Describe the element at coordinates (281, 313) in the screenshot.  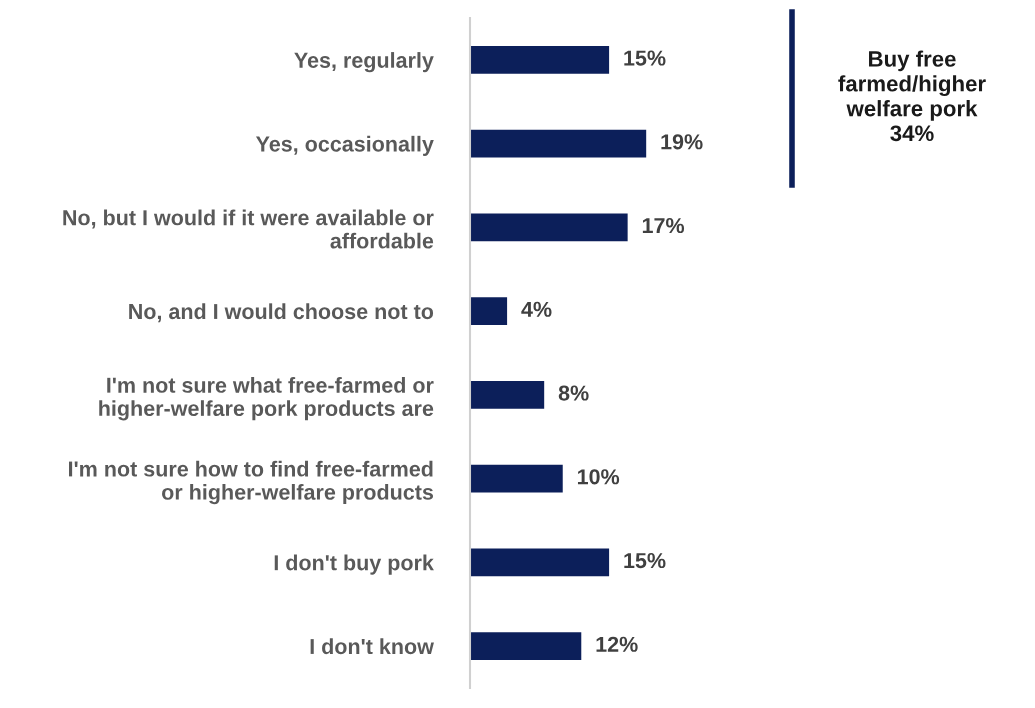
I see `y-tick-label: No, and I would choose not to` at that location.